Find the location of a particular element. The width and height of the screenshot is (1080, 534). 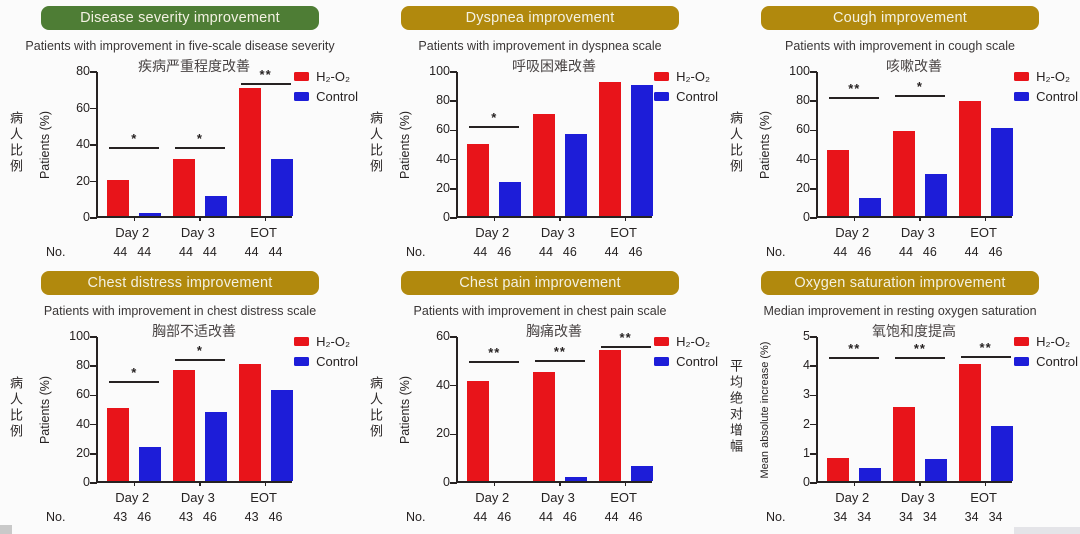

bottom-left-fragment is located at coordinates (6, 529).